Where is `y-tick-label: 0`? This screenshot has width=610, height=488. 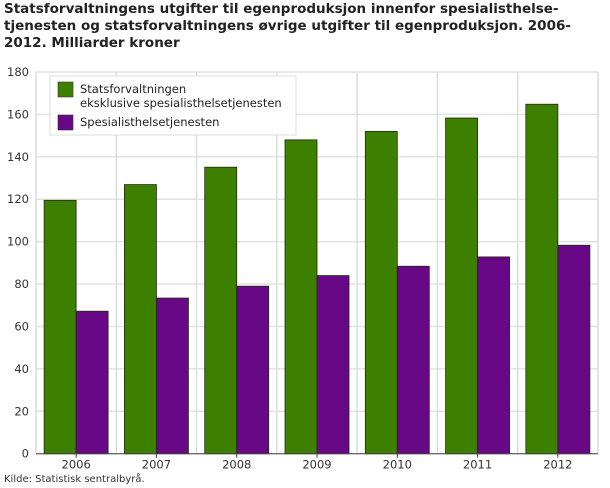 y-tick-label: 0 is located at coordinates (25, 454).